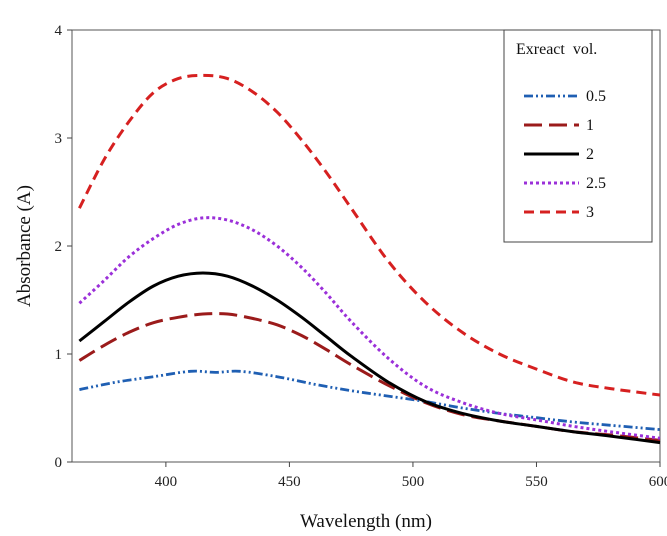  Describe the element at coordinates (366, 521) in the screenshot. I see `x-axis-title: Wavelength (nm)` at that location.